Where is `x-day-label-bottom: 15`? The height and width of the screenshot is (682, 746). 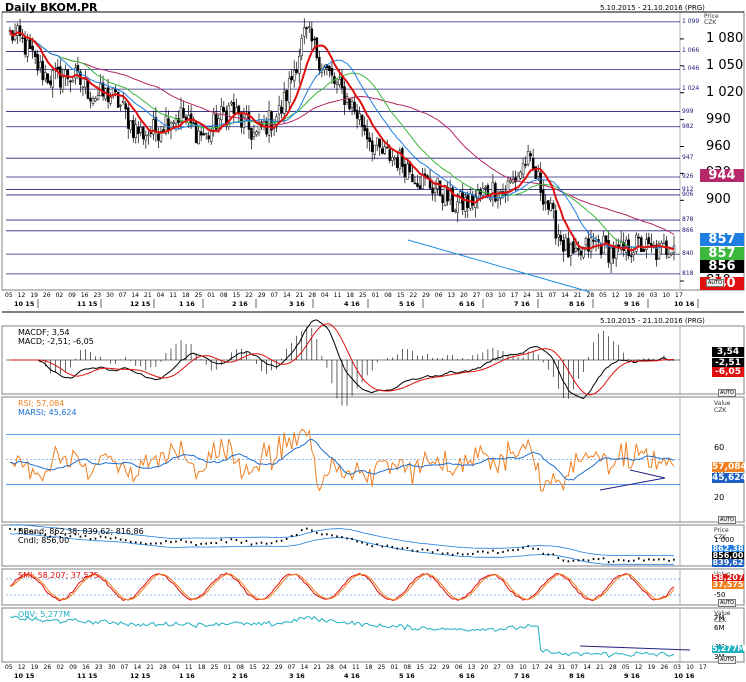
x-day-label-bottom: 15 is located at coordinates (253, 667).